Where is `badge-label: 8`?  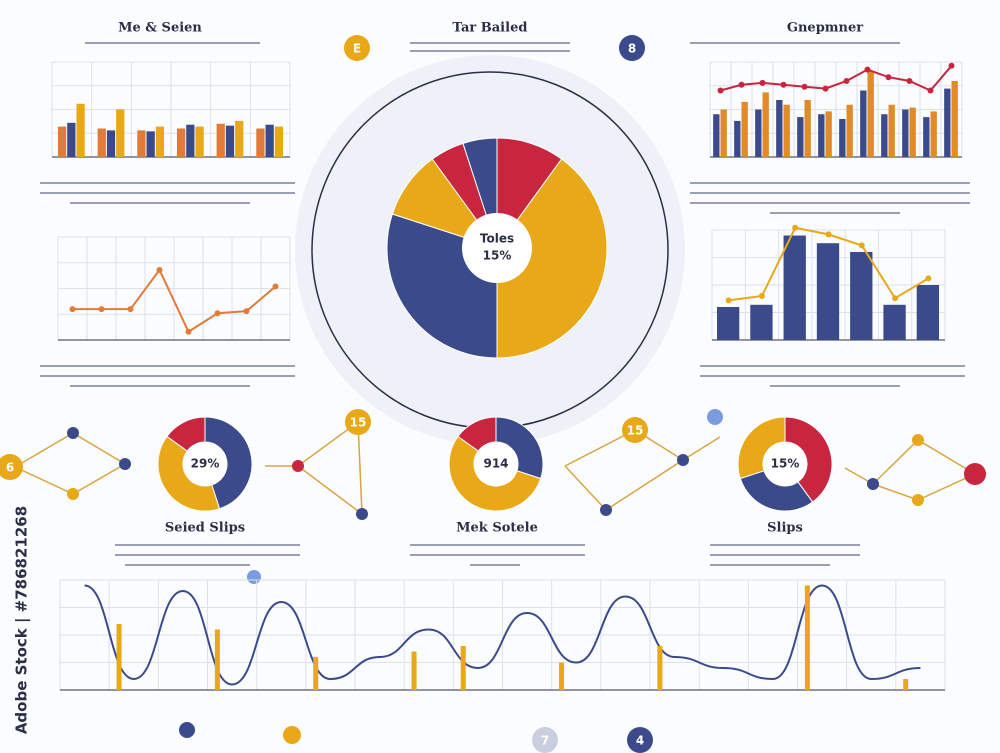
badge-label: 8 is located at coordinates (632, 49).